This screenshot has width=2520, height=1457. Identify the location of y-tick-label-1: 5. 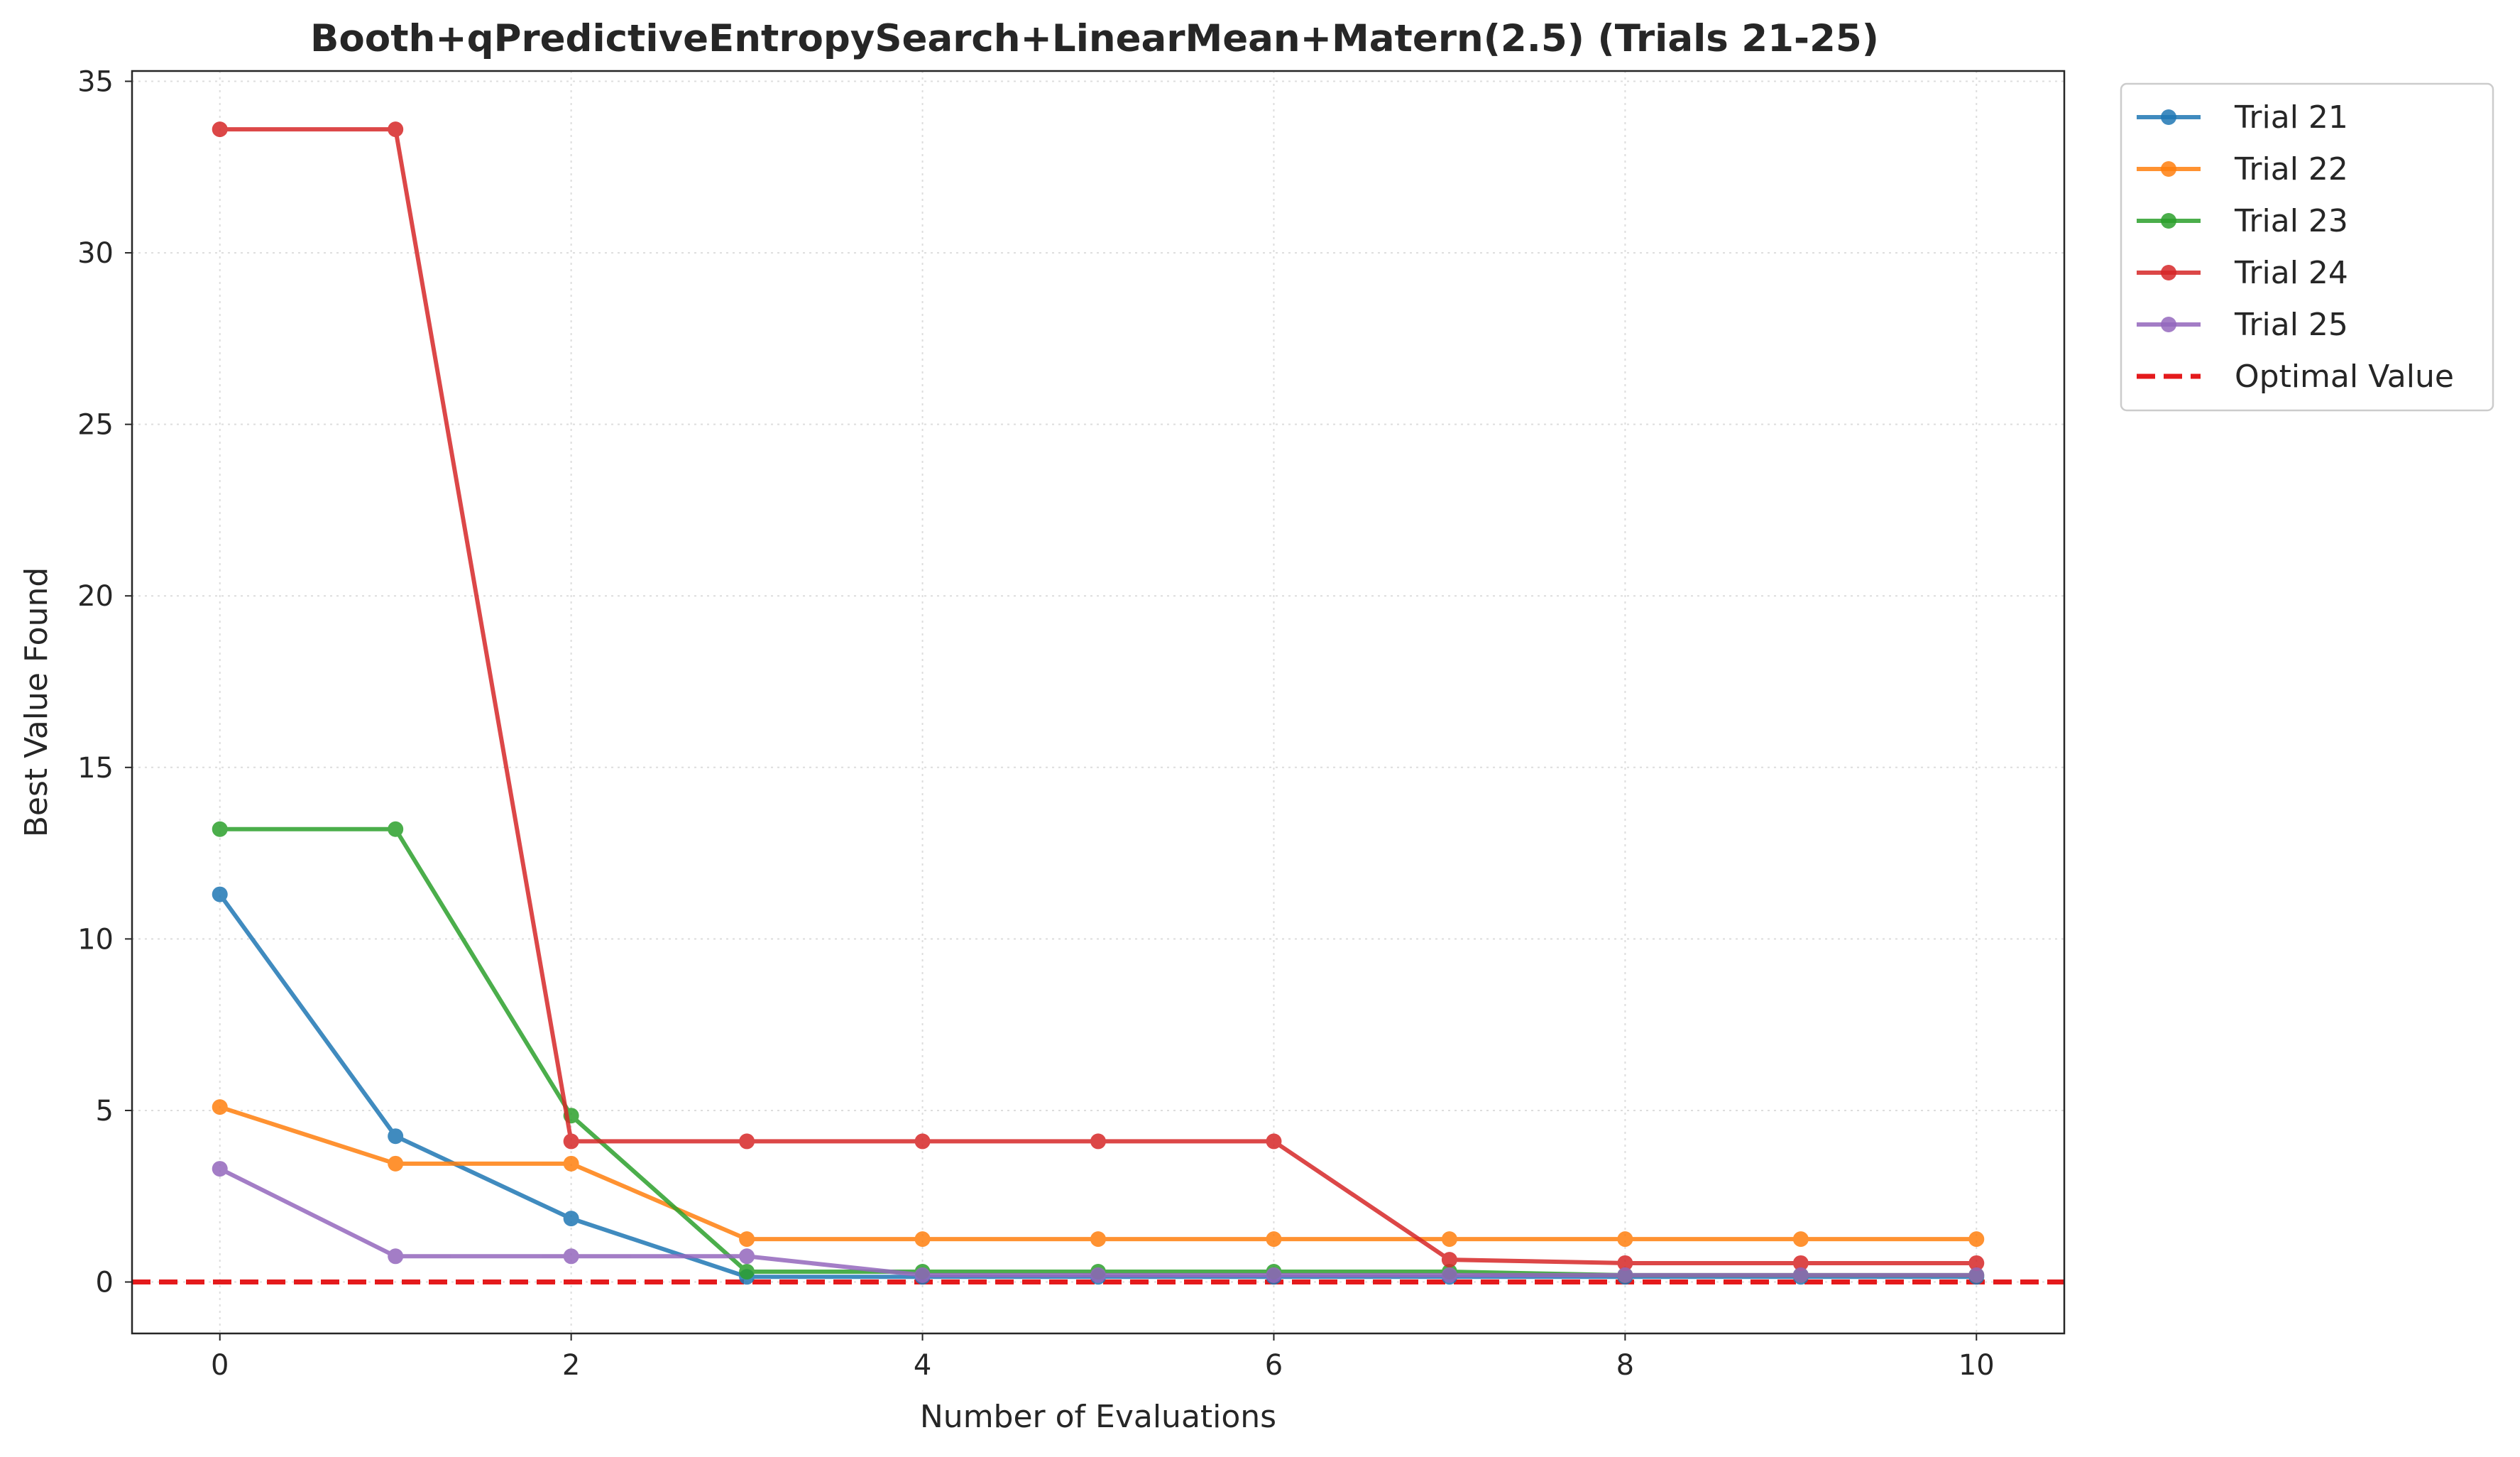
(105, 1111).